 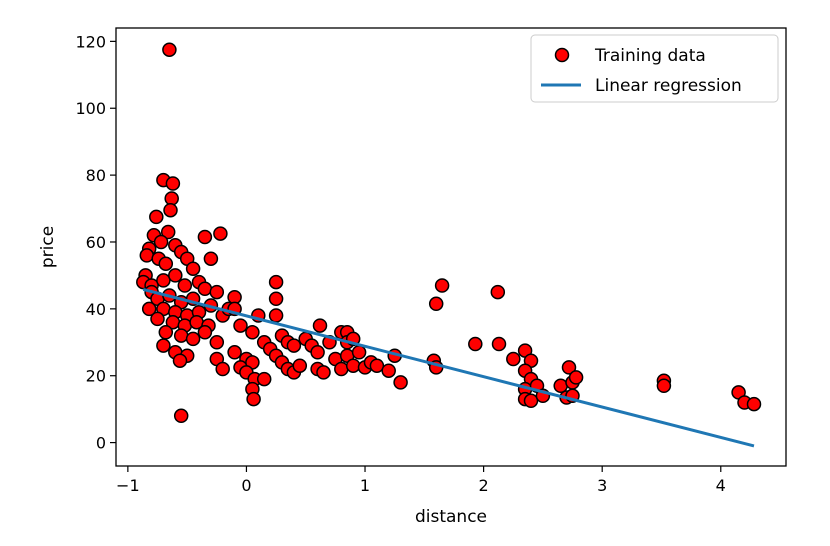 I want to click on legend-label-training-data: Training data, so click(x=650, y=56).